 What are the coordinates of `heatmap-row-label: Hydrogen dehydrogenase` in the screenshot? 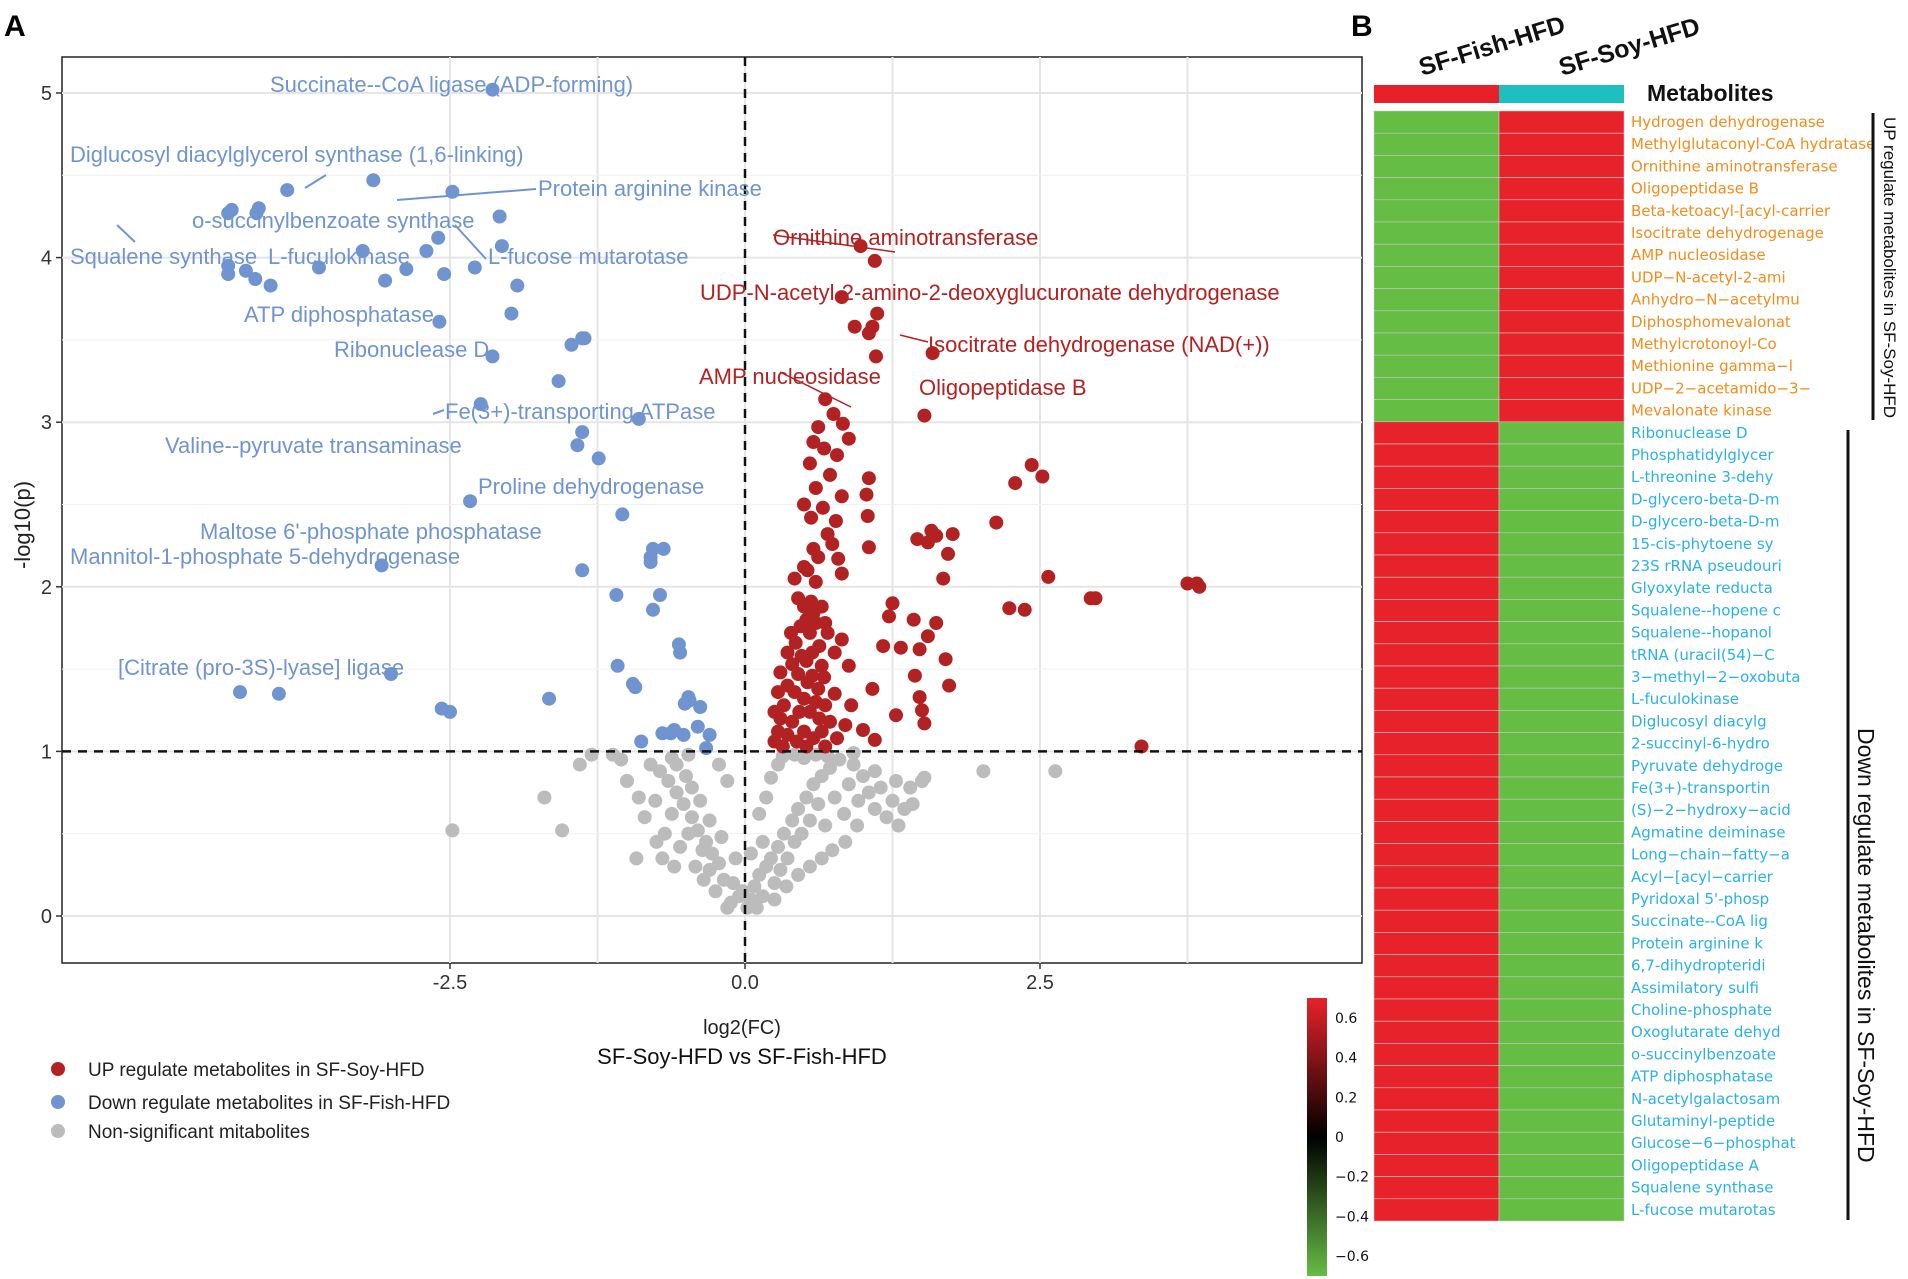 It's located at (1728, 122).